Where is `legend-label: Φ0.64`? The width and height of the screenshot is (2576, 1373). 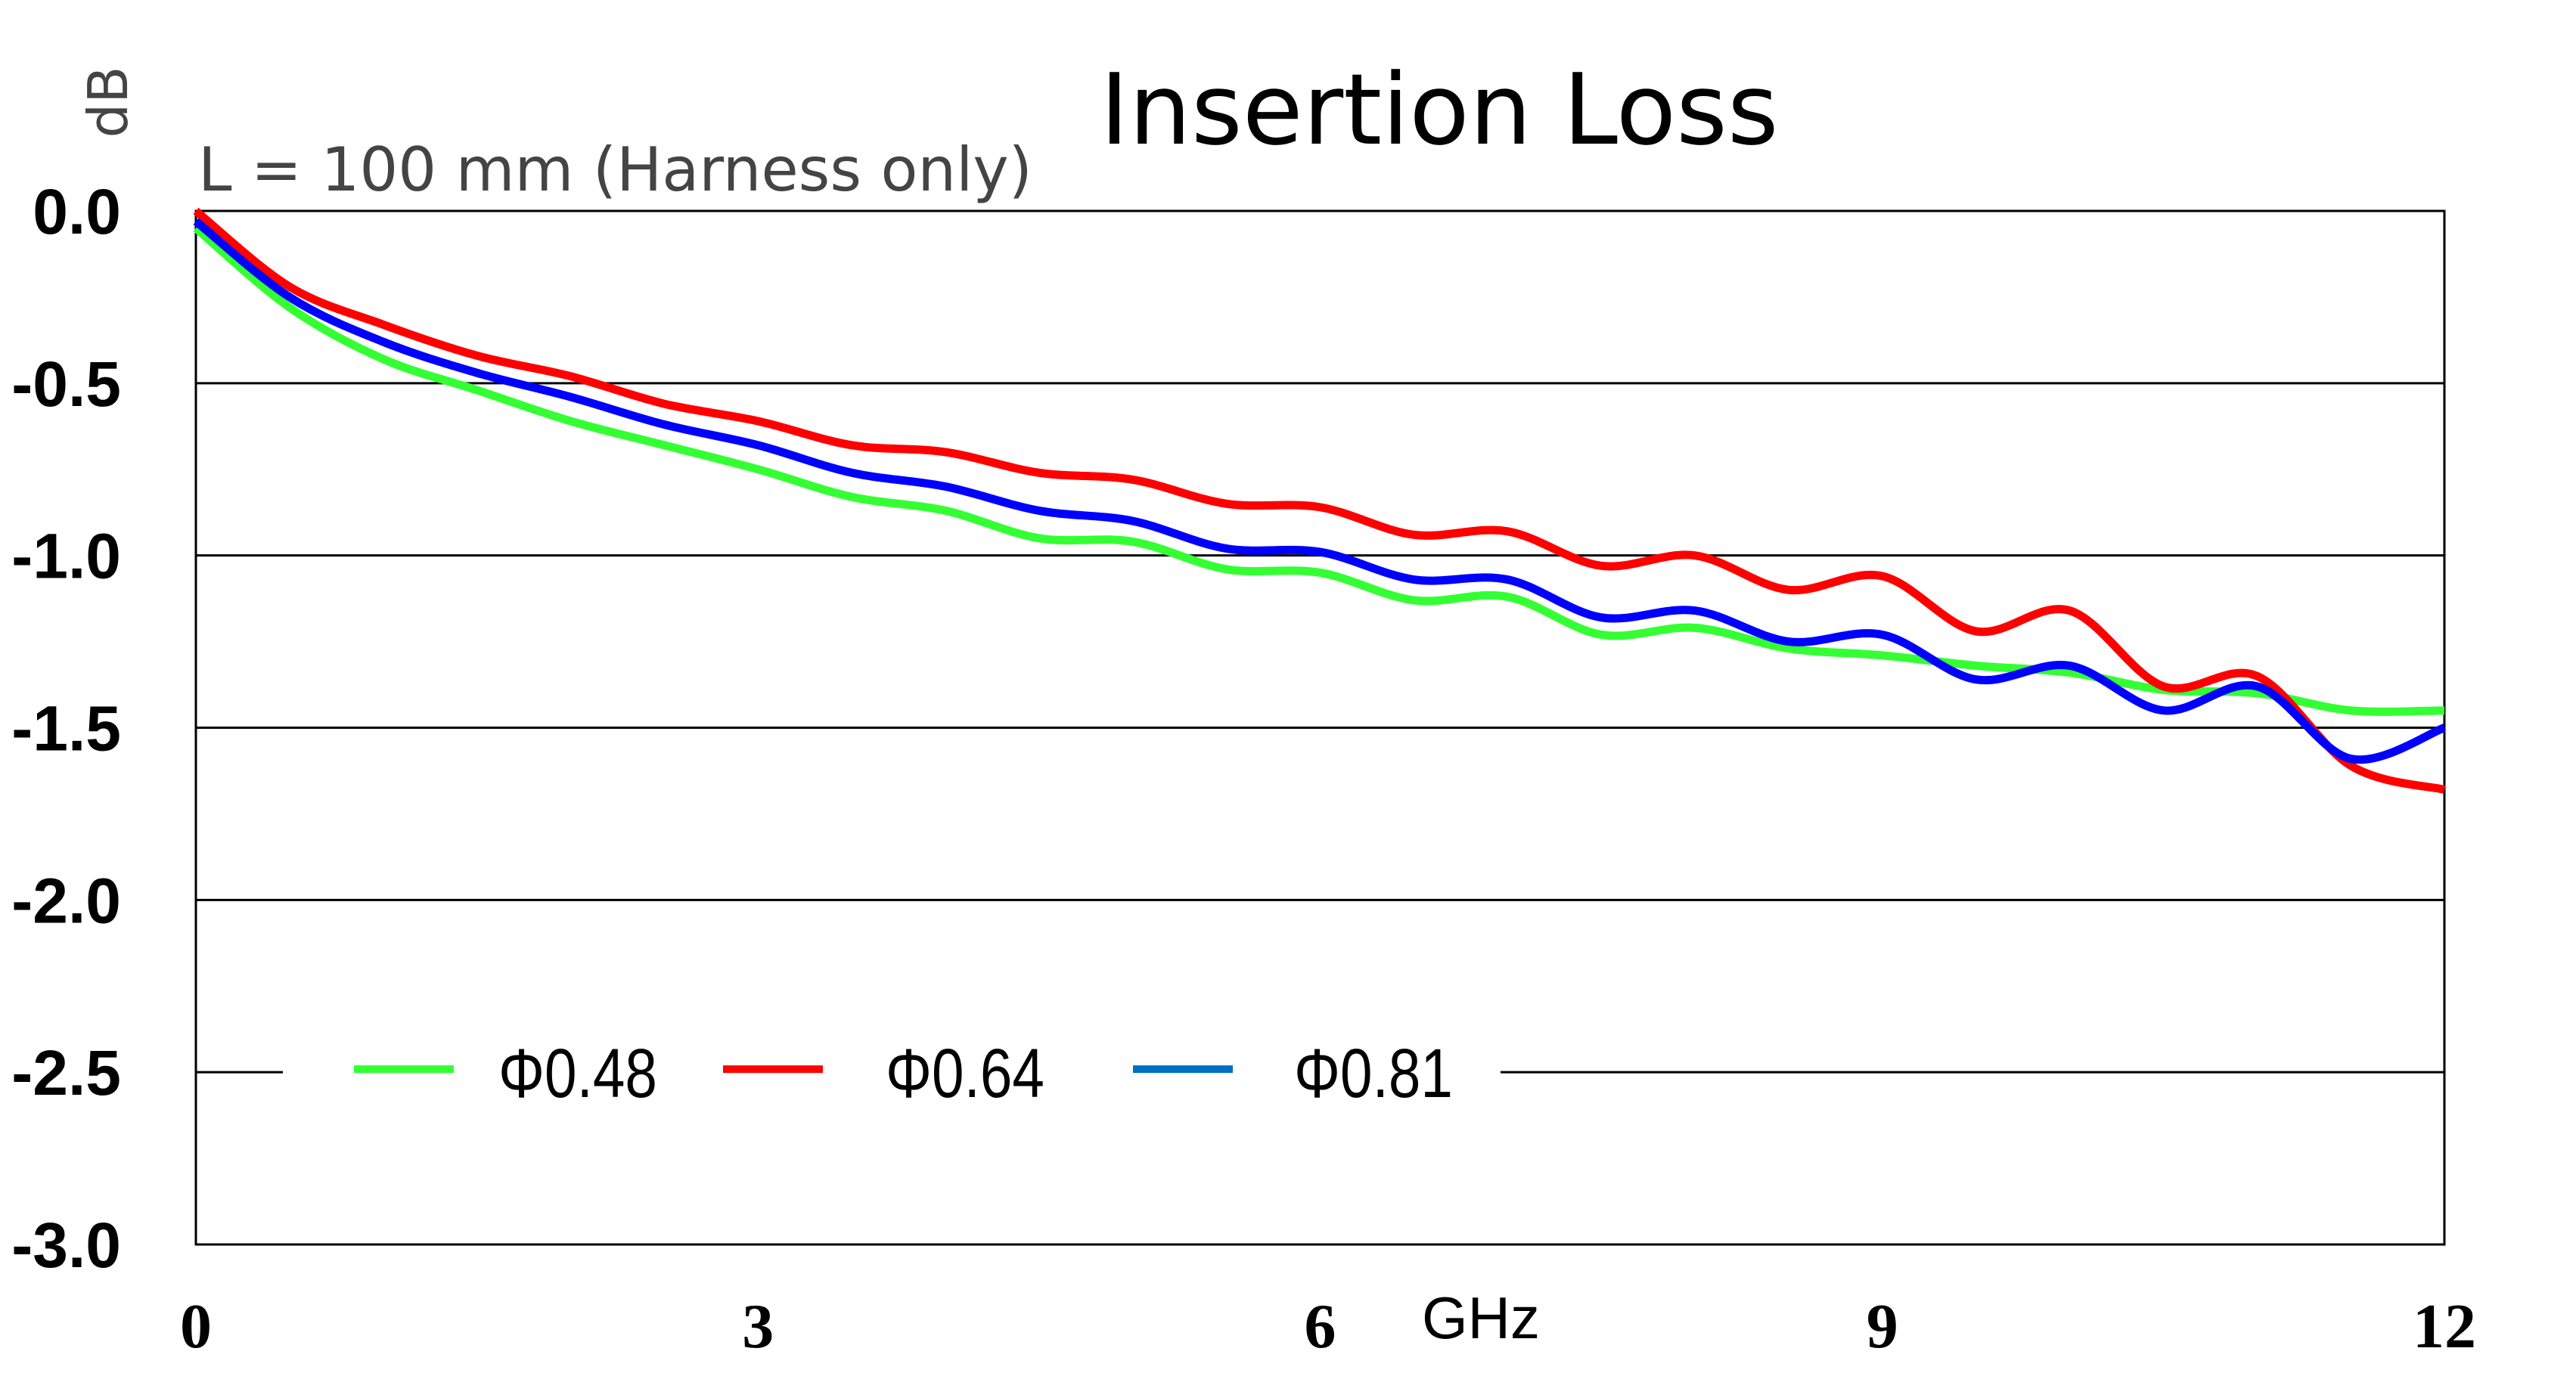 legend-label: Φ0.64 is located at coordinates (965, 1073).